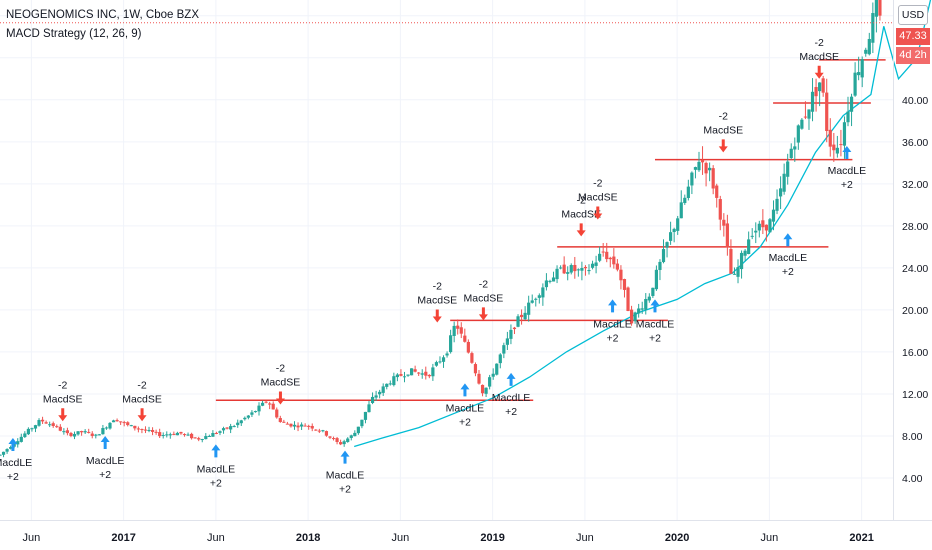  Describe the element at coordinates (63, 415) in the screenshot. I see `arrow-down-icon` at that location.